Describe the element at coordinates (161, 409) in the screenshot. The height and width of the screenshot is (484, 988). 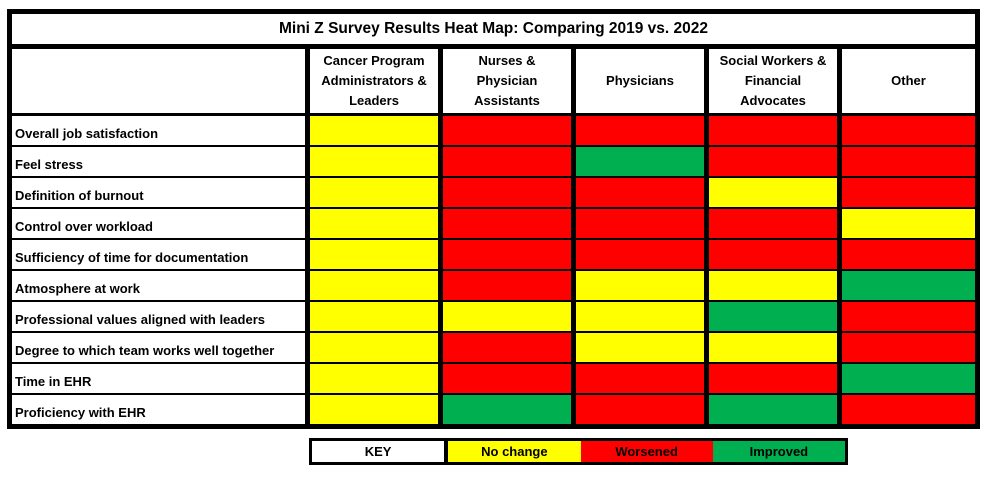
I see `row-label: Proficiency with EHR` at that location.